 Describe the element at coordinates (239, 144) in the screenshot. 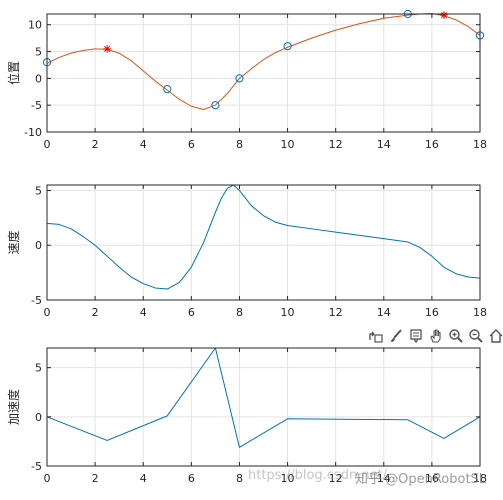

I see `chart0-xtick-label-4: 8` at that location.